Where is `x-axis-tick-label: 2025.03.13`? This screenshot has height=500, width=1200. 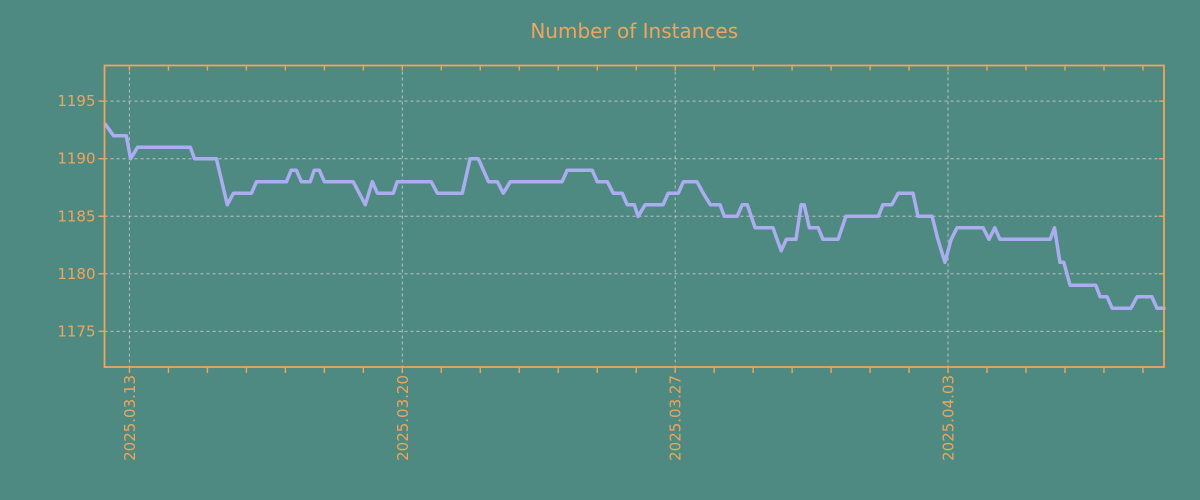
x-axis-tick-label: 2025.03.13 is located at coordinates (130, 418).